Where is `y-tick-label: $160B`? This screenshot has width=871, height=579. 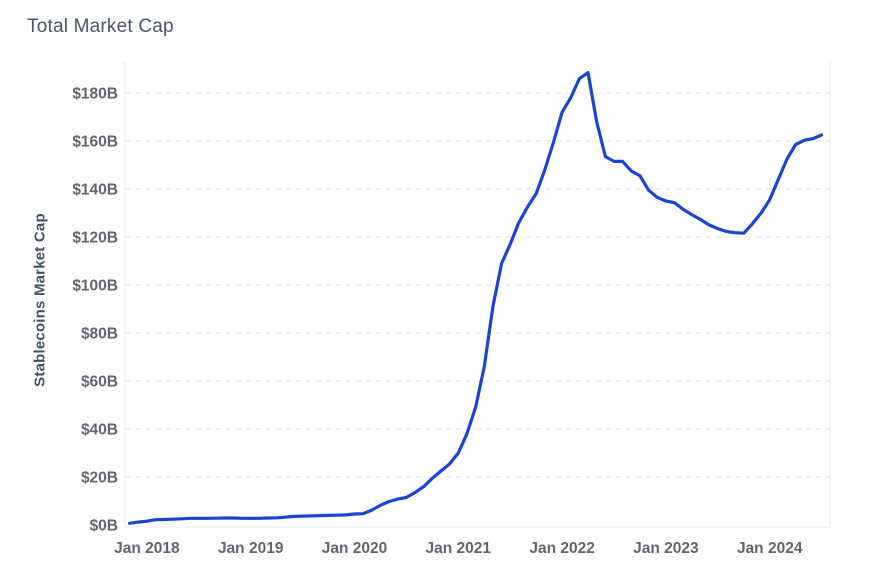 y-tick-label: $160B is located at coordinates (95, 142).